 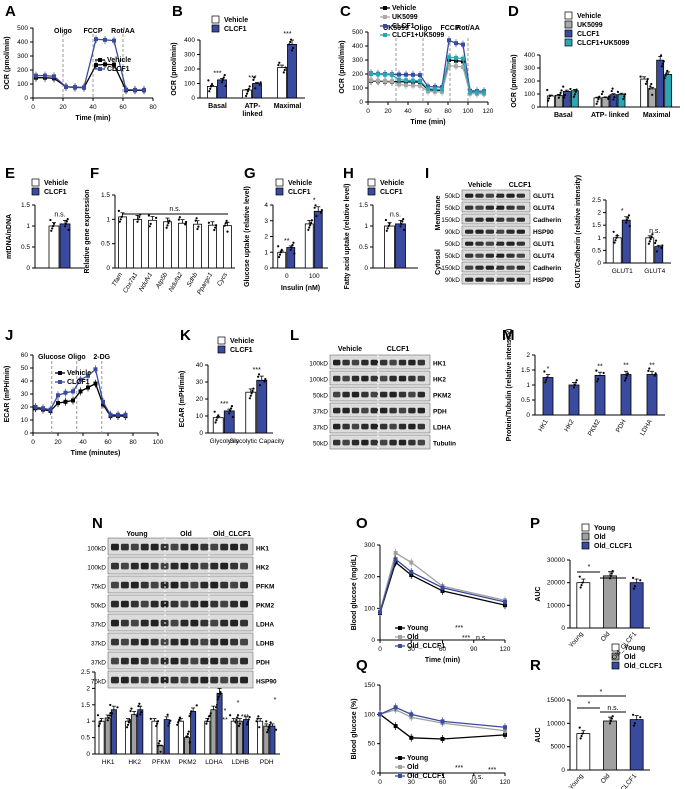 What do you see at coordinates (108, 219) in the screenshot?
I see `y-tick-label: 1` at bounding box center [108, 219].